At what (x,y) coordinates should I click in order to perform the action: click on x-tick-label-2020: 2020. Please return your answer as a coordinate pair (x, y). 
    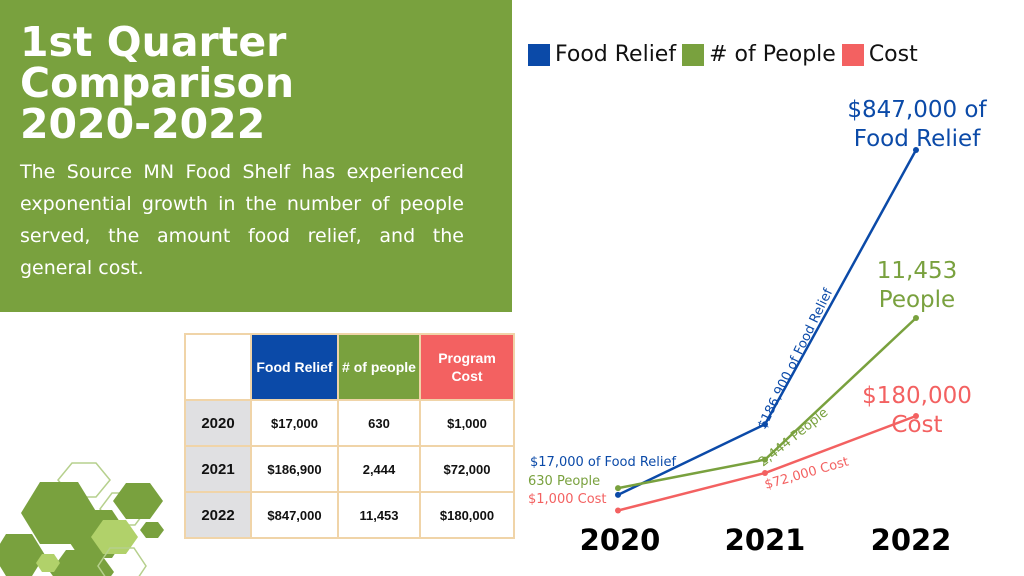
    Looking at the image, I should click on (620, 540).